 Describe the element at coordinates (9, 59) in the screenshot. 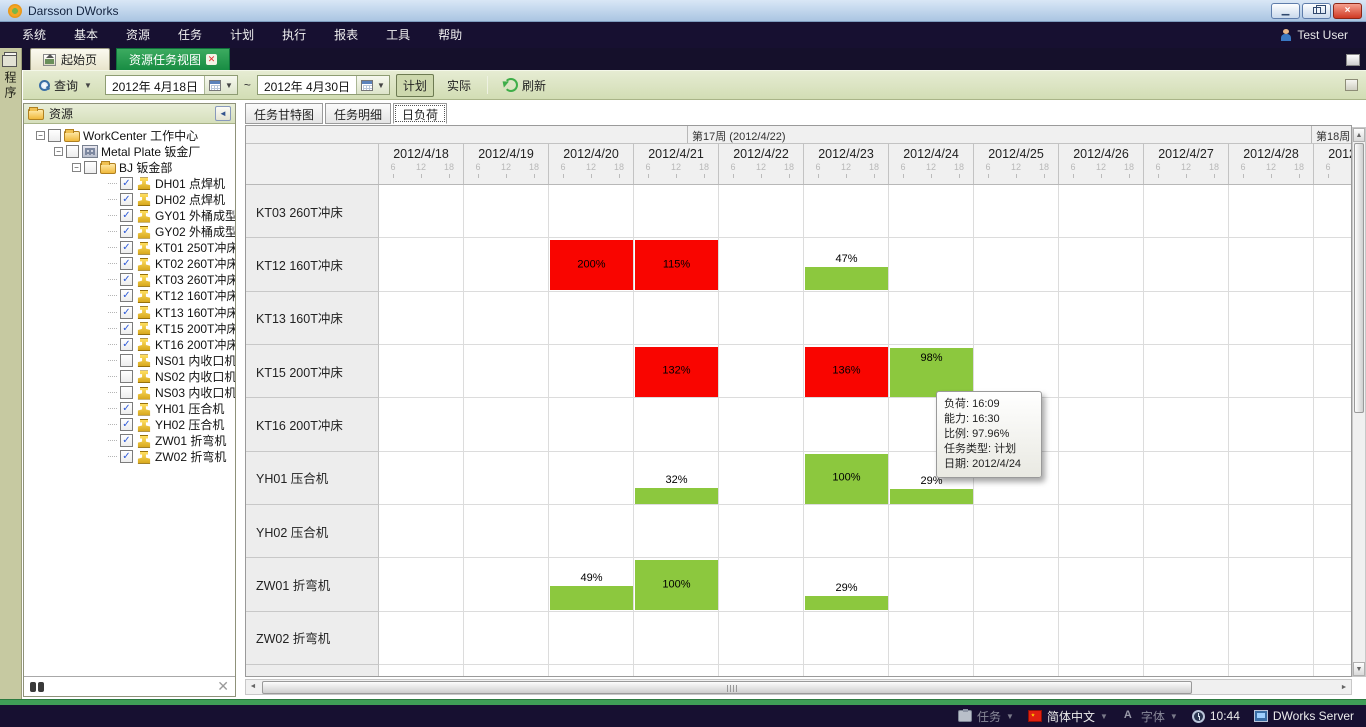

I see `program-panel-icon` at that location.